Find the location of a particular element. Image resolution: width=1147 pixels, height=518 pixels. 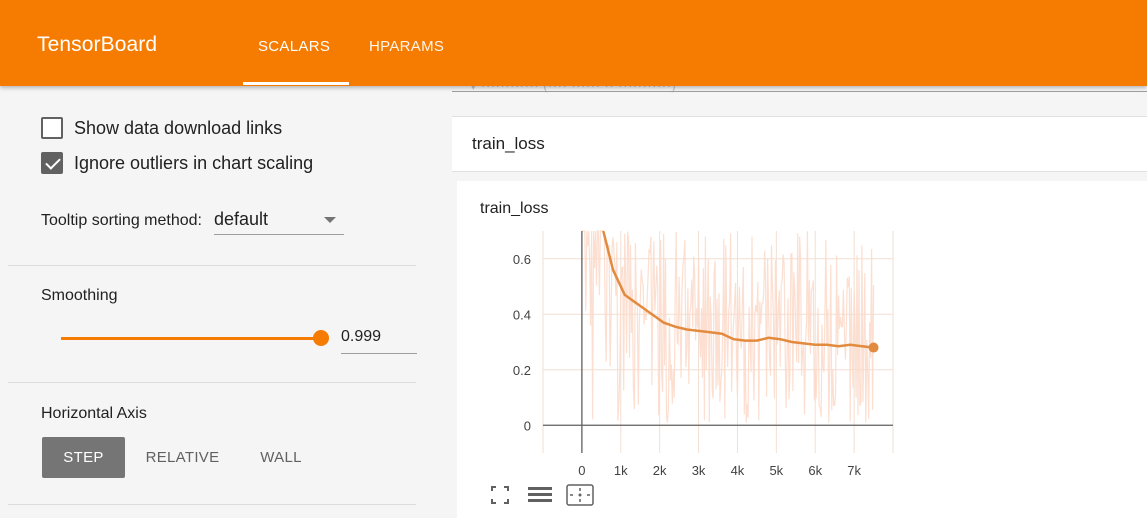

ignore-outliers-checkbox is located at coordinates (52, 163).